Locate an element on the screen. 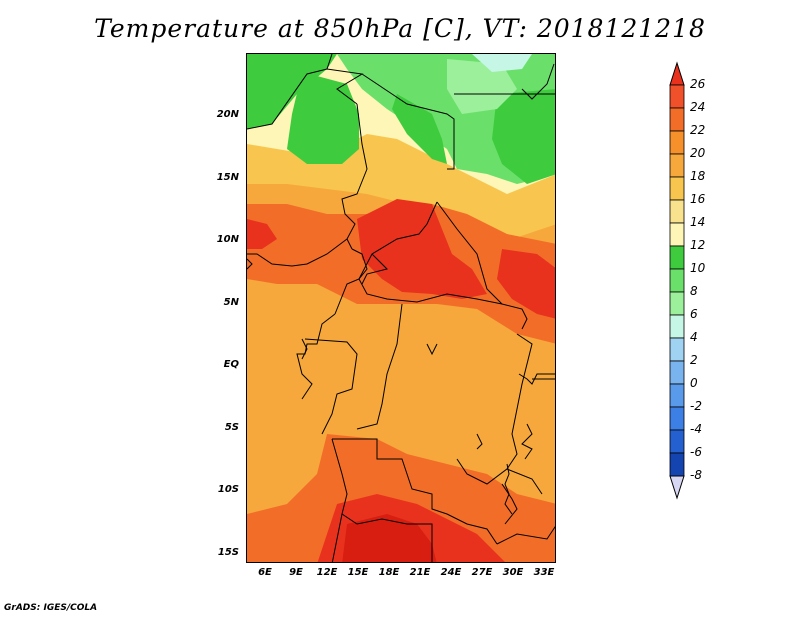  colorbar-label: 8 is located at coordinates (694, 291).